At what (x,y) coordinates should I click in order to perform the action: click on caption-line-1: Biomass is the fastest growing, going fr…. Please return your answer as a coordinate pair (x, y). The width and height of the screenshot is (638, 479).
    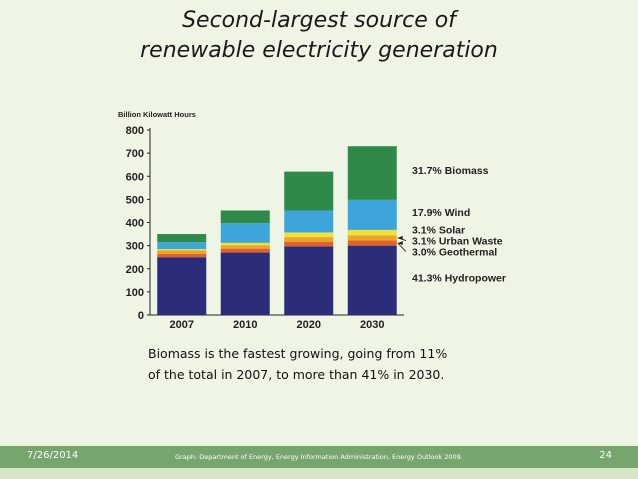
    Looking at the image, I should click on (298, 353).